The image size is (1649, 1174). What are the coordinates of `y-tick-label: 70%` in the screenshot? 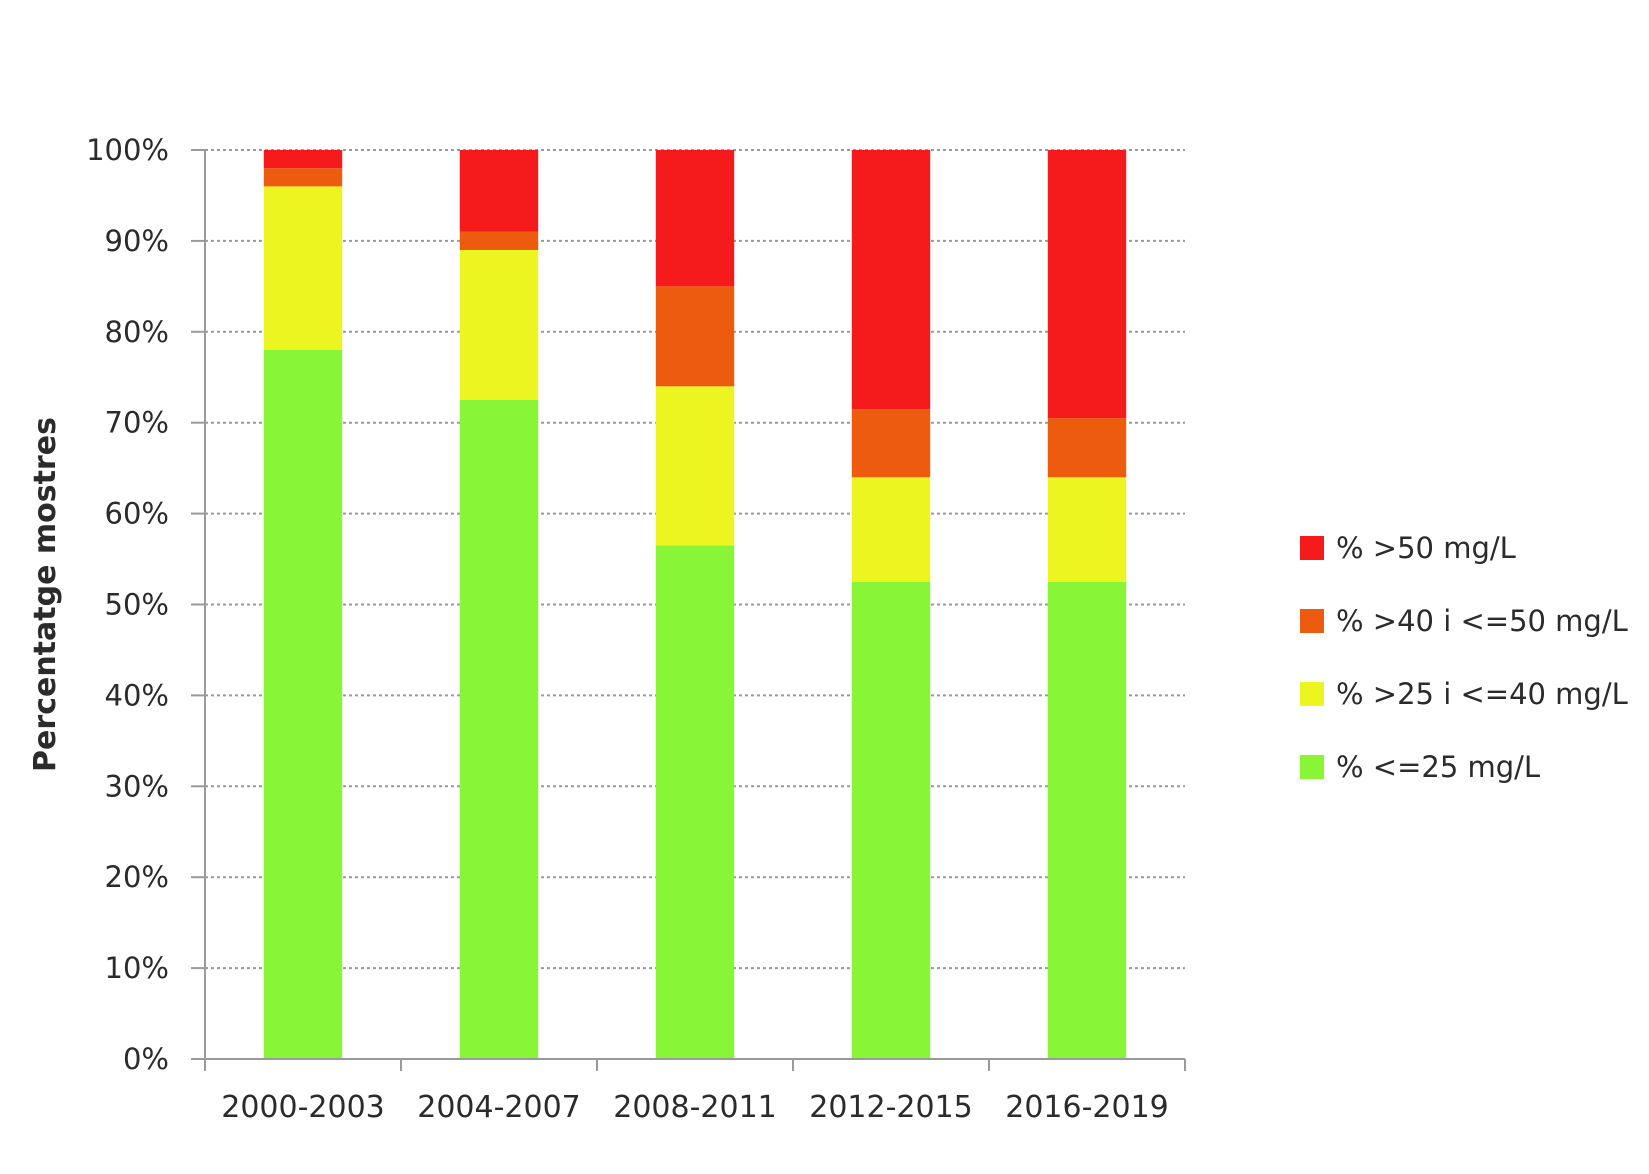 It's located at (137, 423).